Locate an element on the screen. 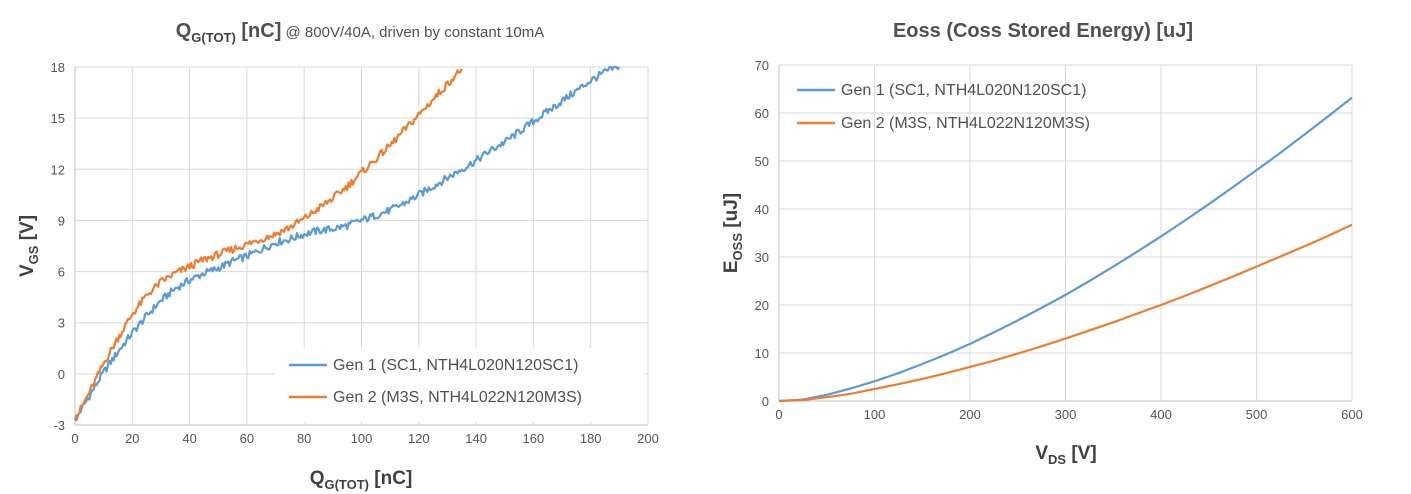 This screenshot has width=1411, height=494. y-tick-label: 6 is located at coordinates (61, 272).